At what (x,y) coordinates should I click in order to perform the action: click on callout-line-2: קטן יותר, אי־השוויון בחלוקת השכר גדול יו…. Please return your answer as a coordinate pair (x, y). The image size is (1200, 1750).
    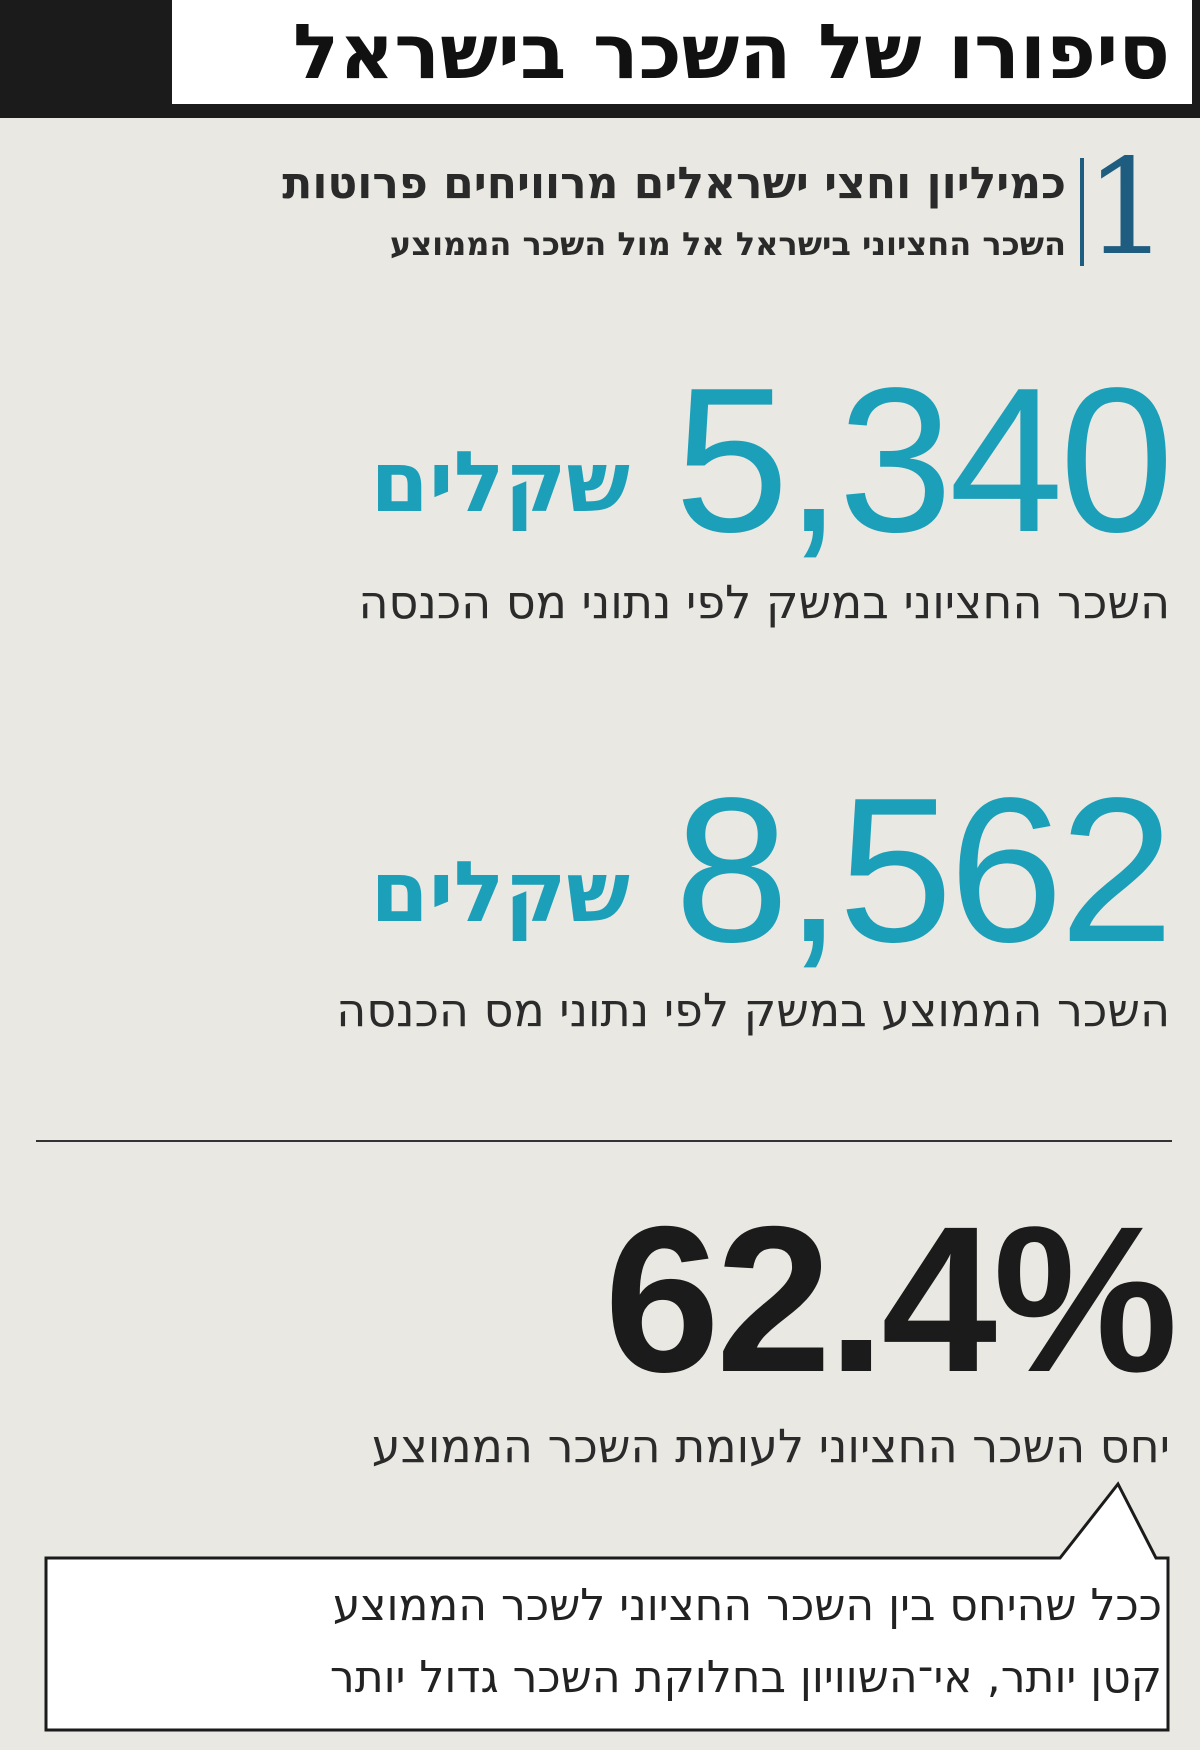
    Looking at the image, I should click on (745, 1677).